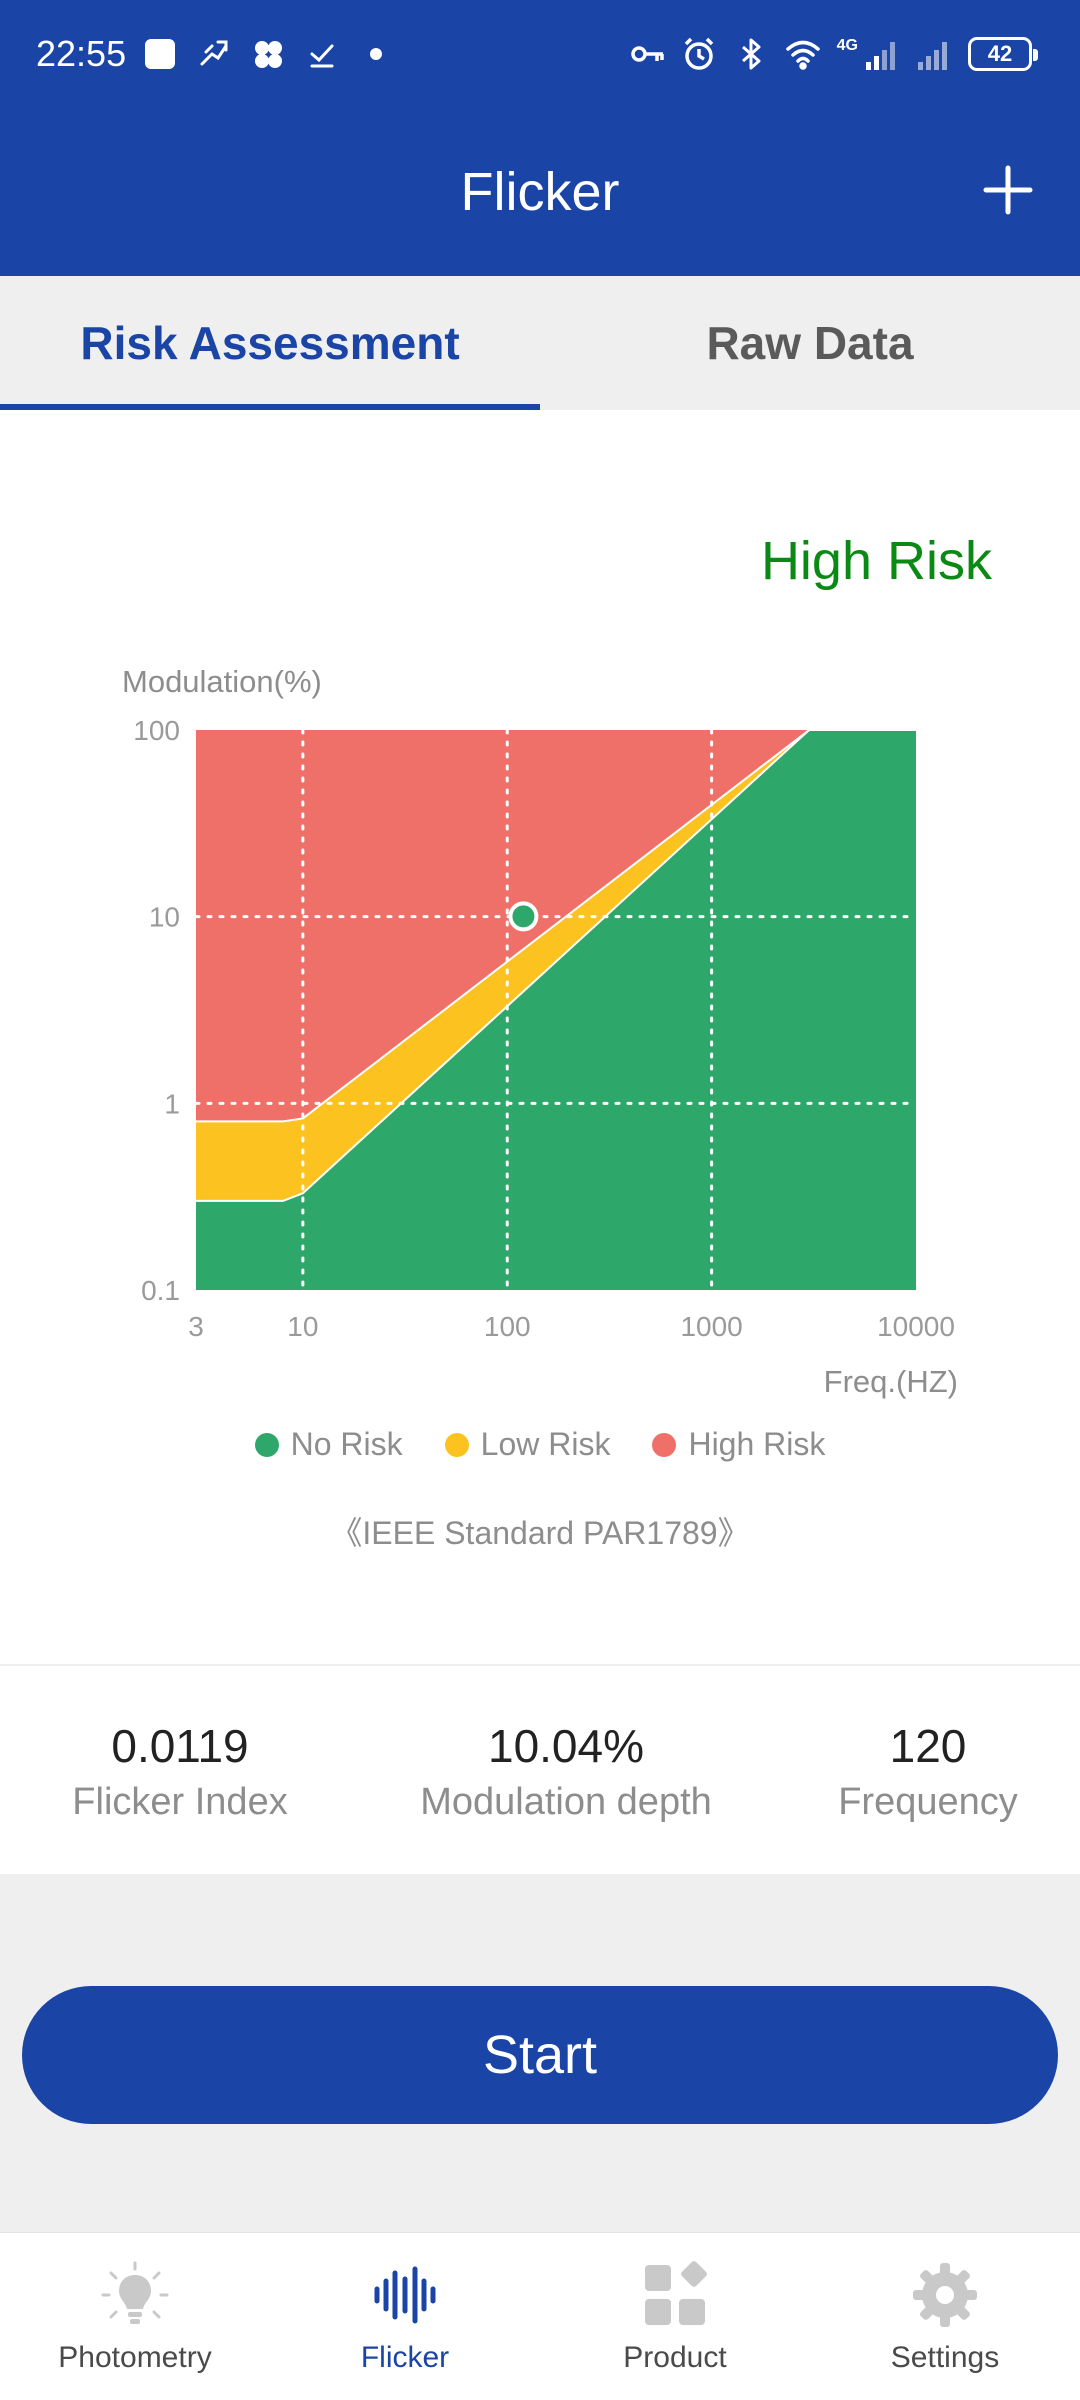 The height and width of the screenshot is (2400, 1080). What do you see at coordinates (803, 54) in the screenshot?
I see `wifi-icon` at bounding box center [803, 54].